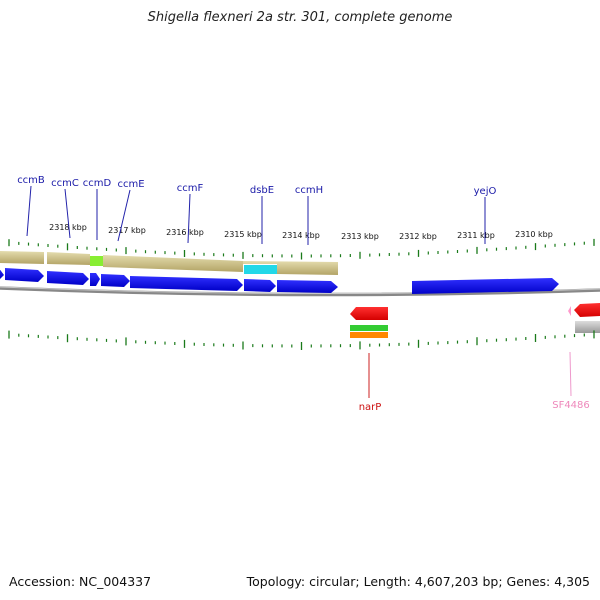  What do you see at coordinates (243, 234) in the screenshot?
I see `tick-label: 2315 kbp` at bounding box center [243, 234].